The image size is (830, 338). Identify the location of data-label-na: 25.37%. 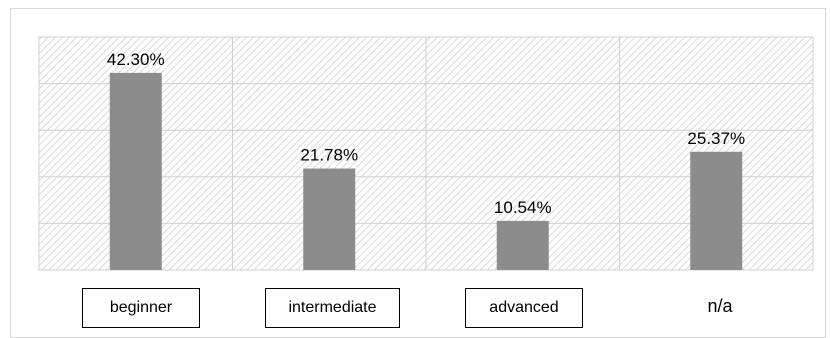
(716, 138).